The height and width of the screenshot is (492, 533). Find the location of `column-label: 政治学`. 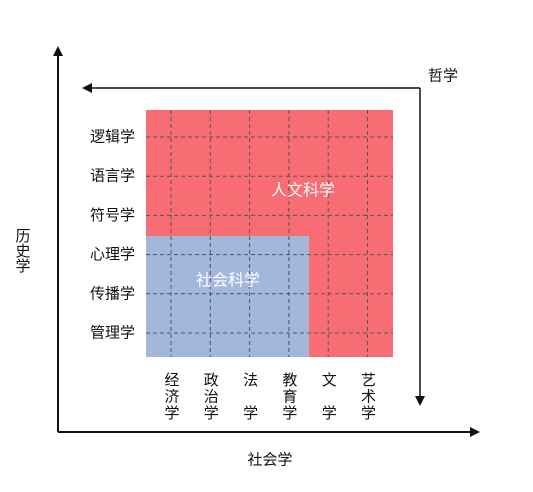

column-label: 政治学 is located at coordinates (211, 396).